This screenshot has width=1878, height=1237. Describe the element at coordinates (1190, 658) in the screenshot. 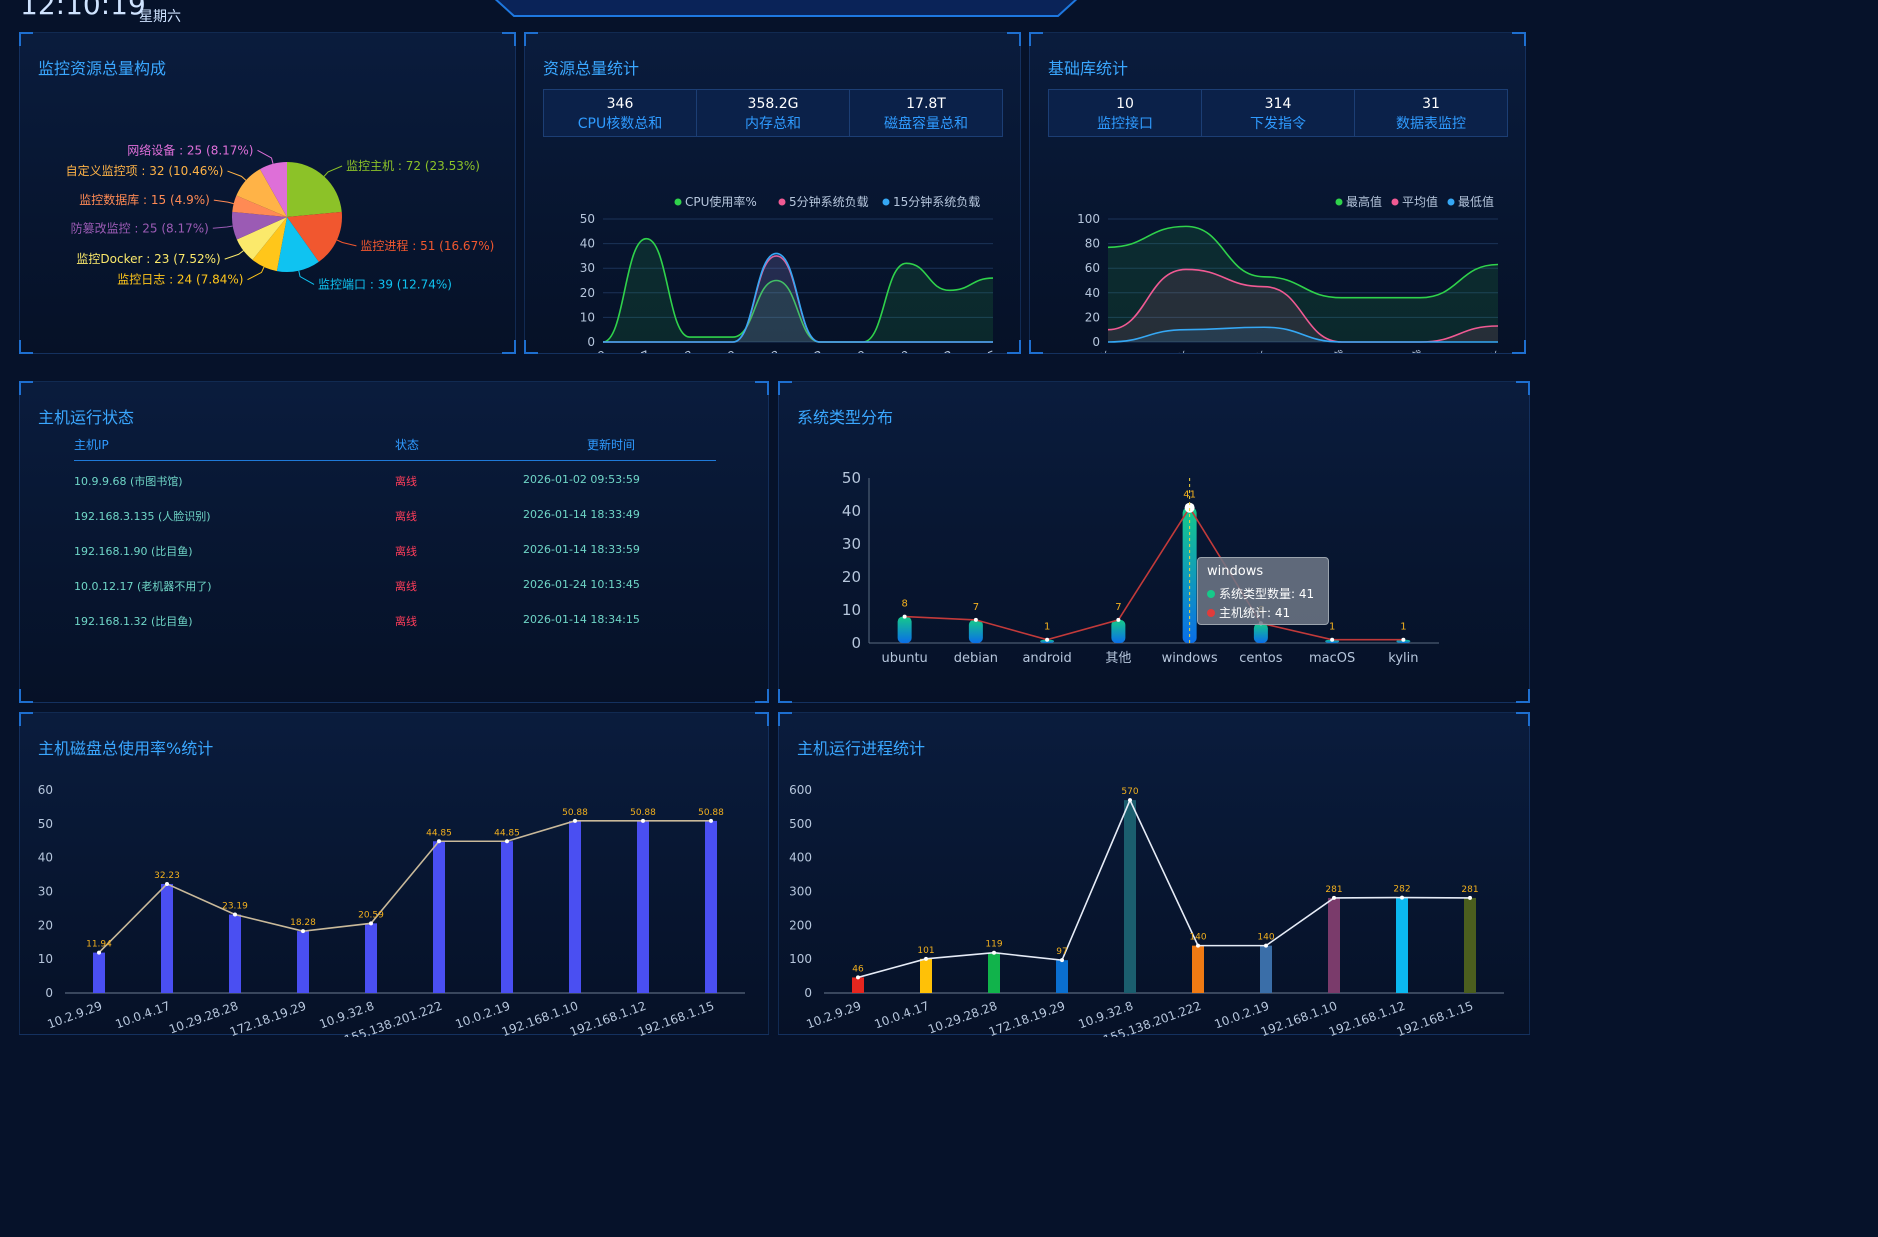

I see `x-tick-label: windows` at that location.